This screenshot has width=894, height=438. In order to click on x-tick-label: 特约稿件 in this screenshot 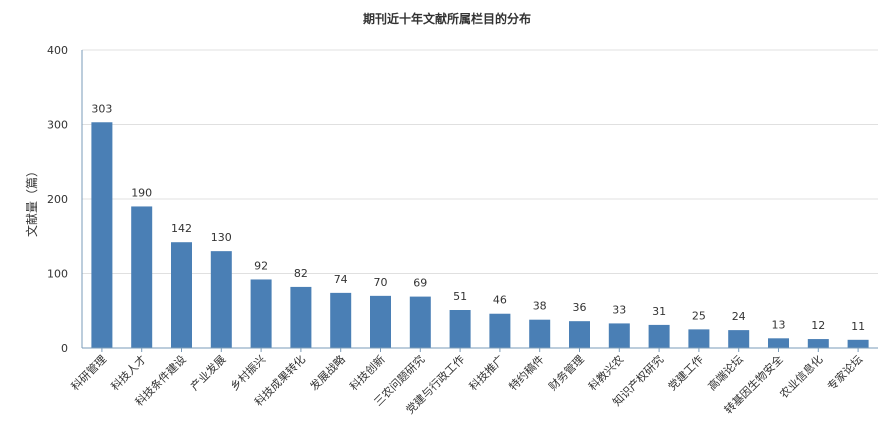, I will do `click(526, 372)`.